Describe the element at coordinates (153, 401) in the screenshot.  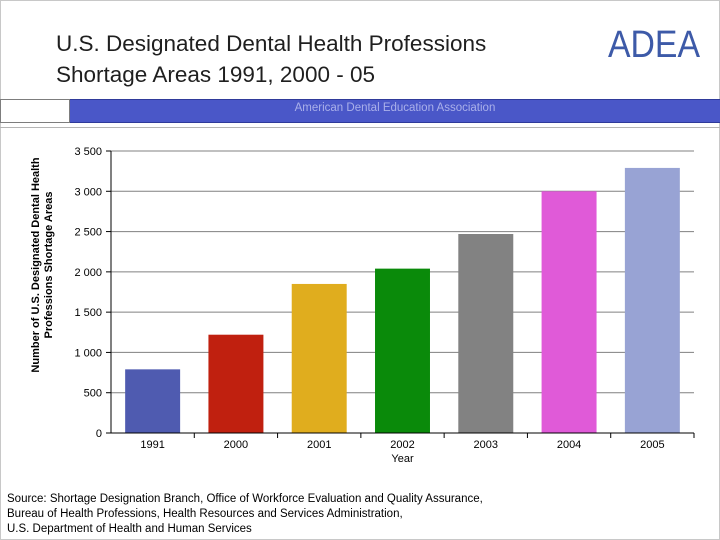
I see `bar-1991` at that location.